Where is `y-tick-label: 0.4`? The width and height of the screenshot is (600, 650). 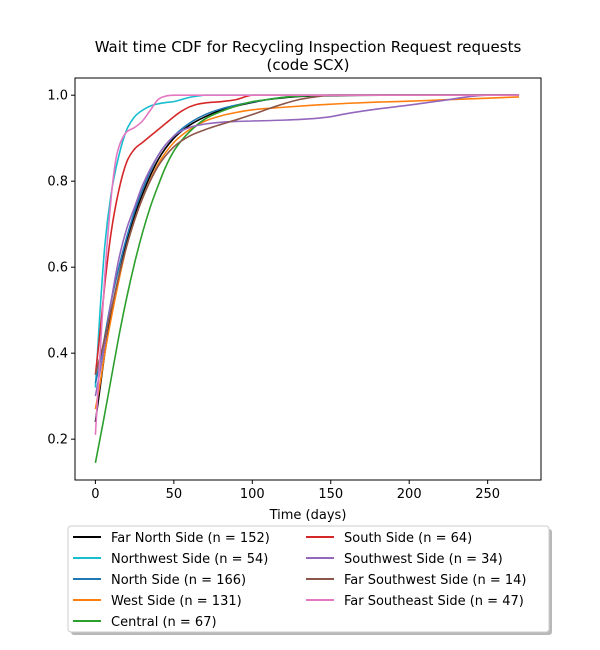
y-tick-label: 0.4 is located at coordinates (57, 354).